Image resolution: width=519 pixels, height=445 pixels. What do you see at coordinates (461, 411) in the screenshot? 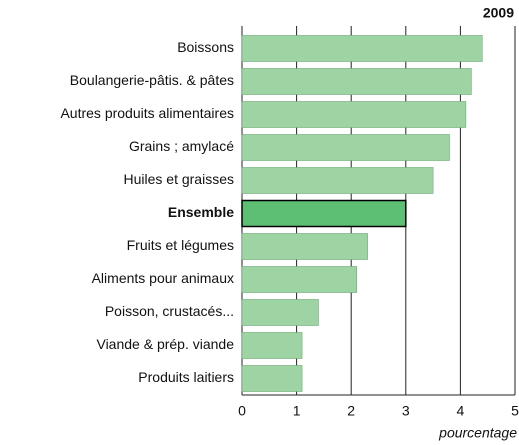
I see `x-tick-label: 4` at bounding box center [461, 411].